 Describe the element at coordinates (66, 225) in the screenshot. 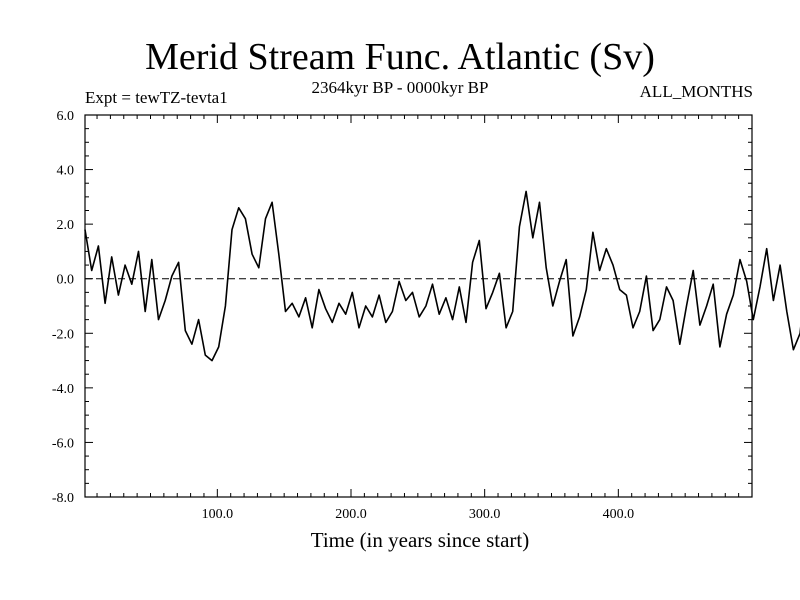

I see `y-tick-label: 2.0` at that location.